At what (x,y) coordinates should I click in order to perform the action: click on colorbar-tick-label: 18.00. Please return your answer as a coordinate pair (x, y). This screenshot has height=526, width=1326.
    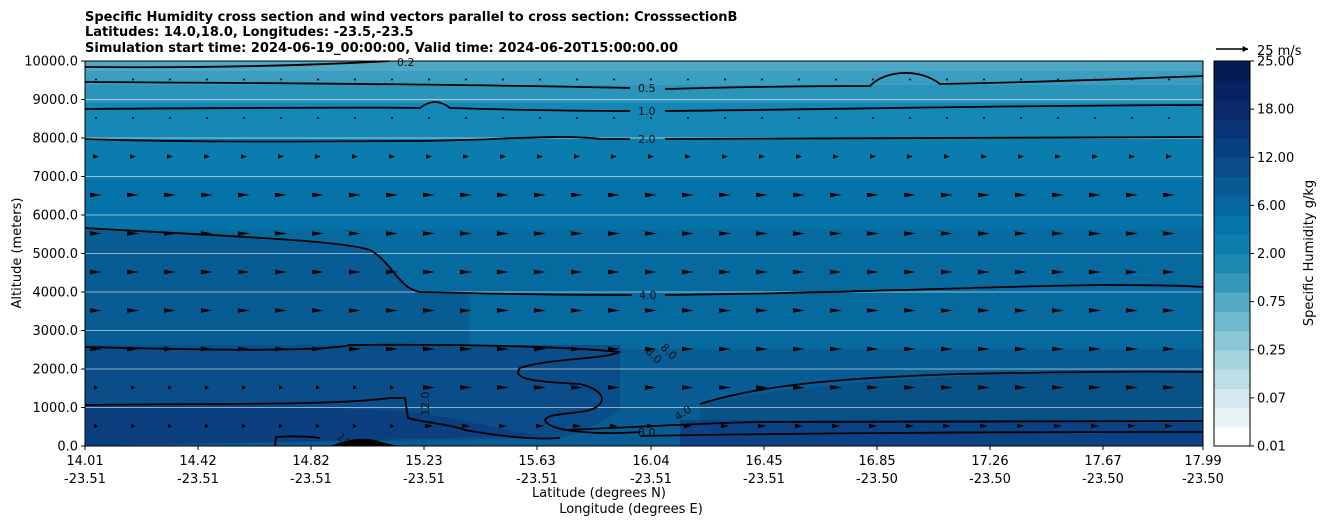
    Looking at the image, I should click on (1275, 110).